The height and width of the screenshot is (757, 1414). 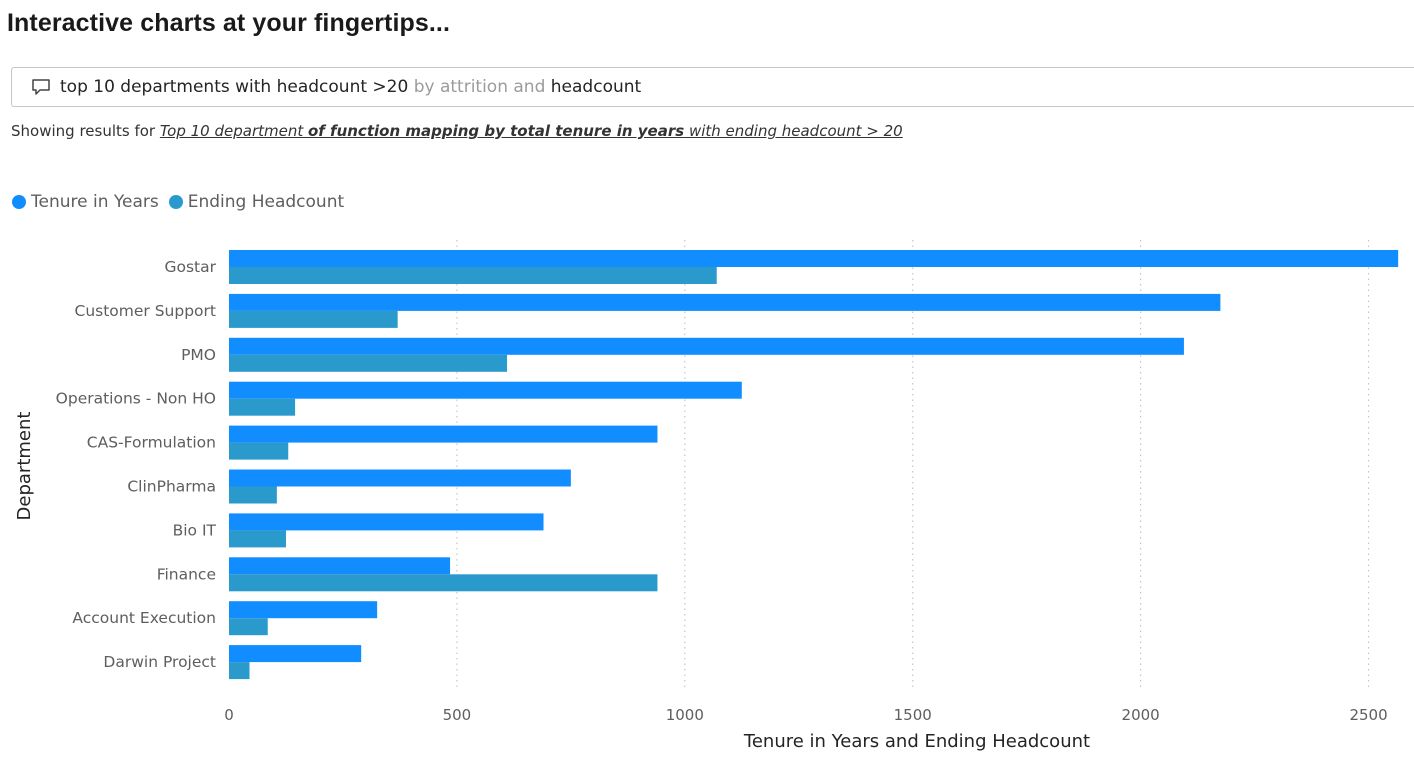 What do you see at coordinates (1141, 715) in the screenshot?
I see `x-tick-label: 2000` at bounding box center [1141, 715].